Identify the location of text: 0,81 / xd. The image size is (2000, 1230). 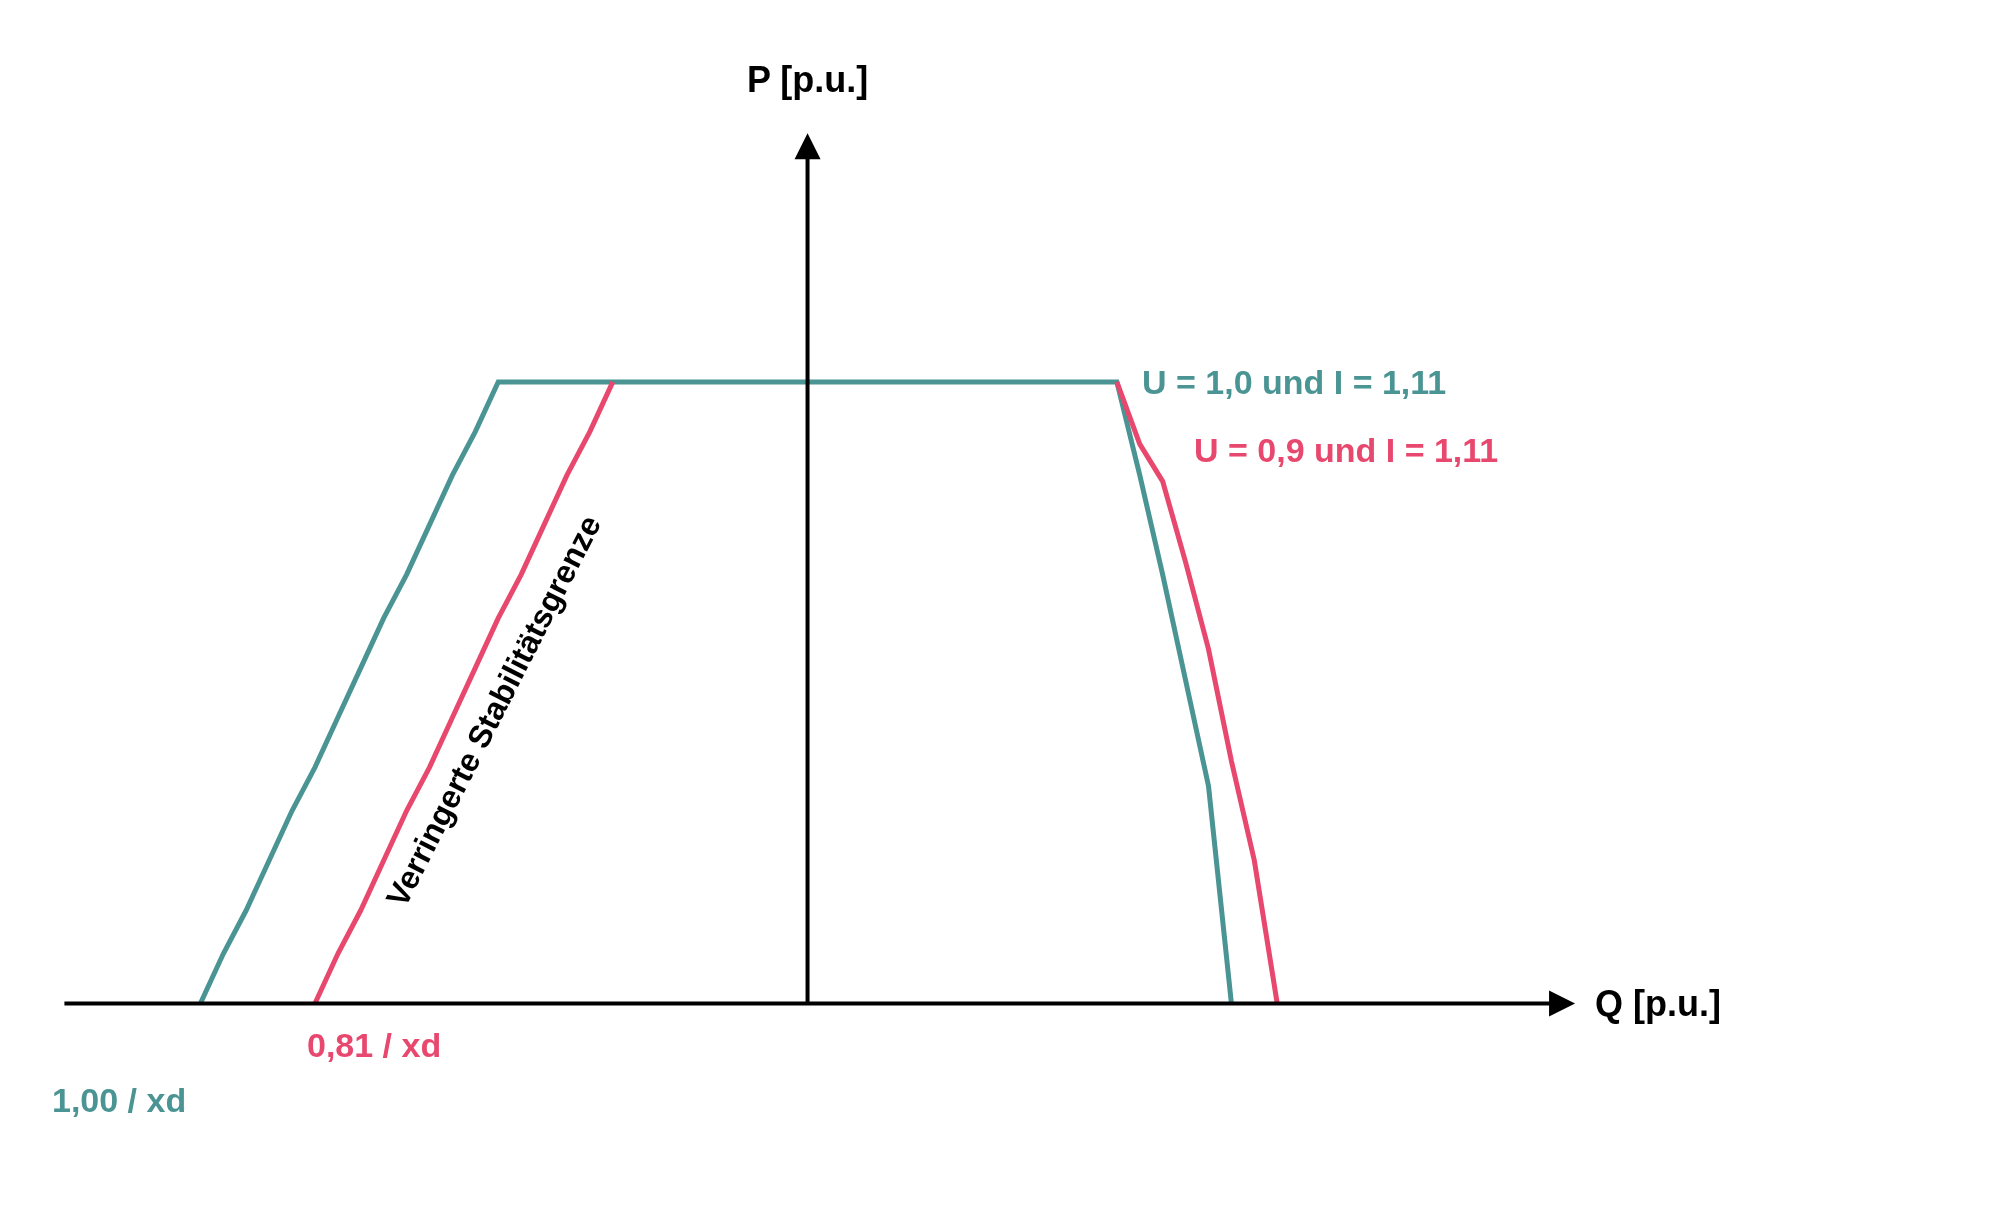
(374, 1045).